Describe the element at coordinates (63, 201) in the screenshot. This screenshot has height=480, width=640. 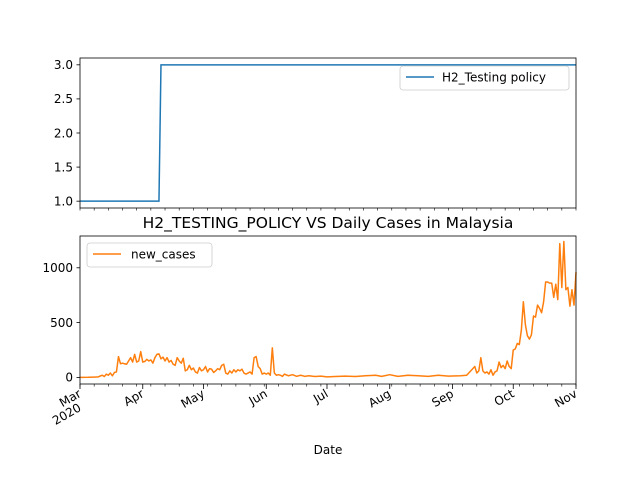
I see `top-y-tick-label: 1.0` at that location.